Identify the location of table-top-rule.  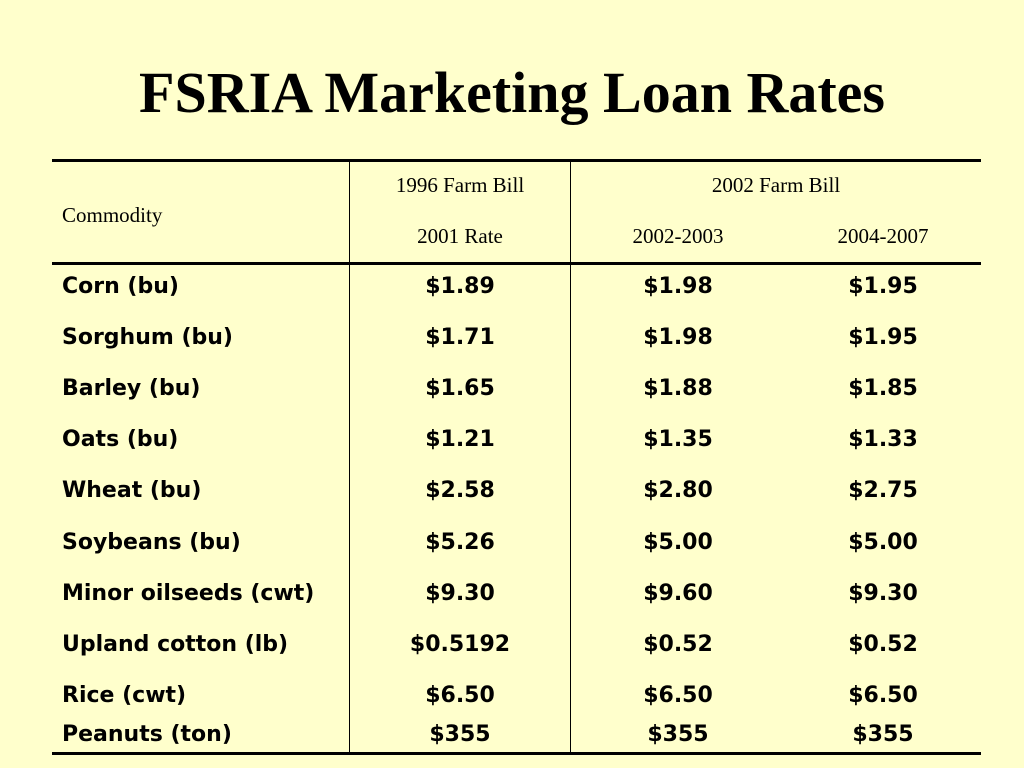
(516, 160).